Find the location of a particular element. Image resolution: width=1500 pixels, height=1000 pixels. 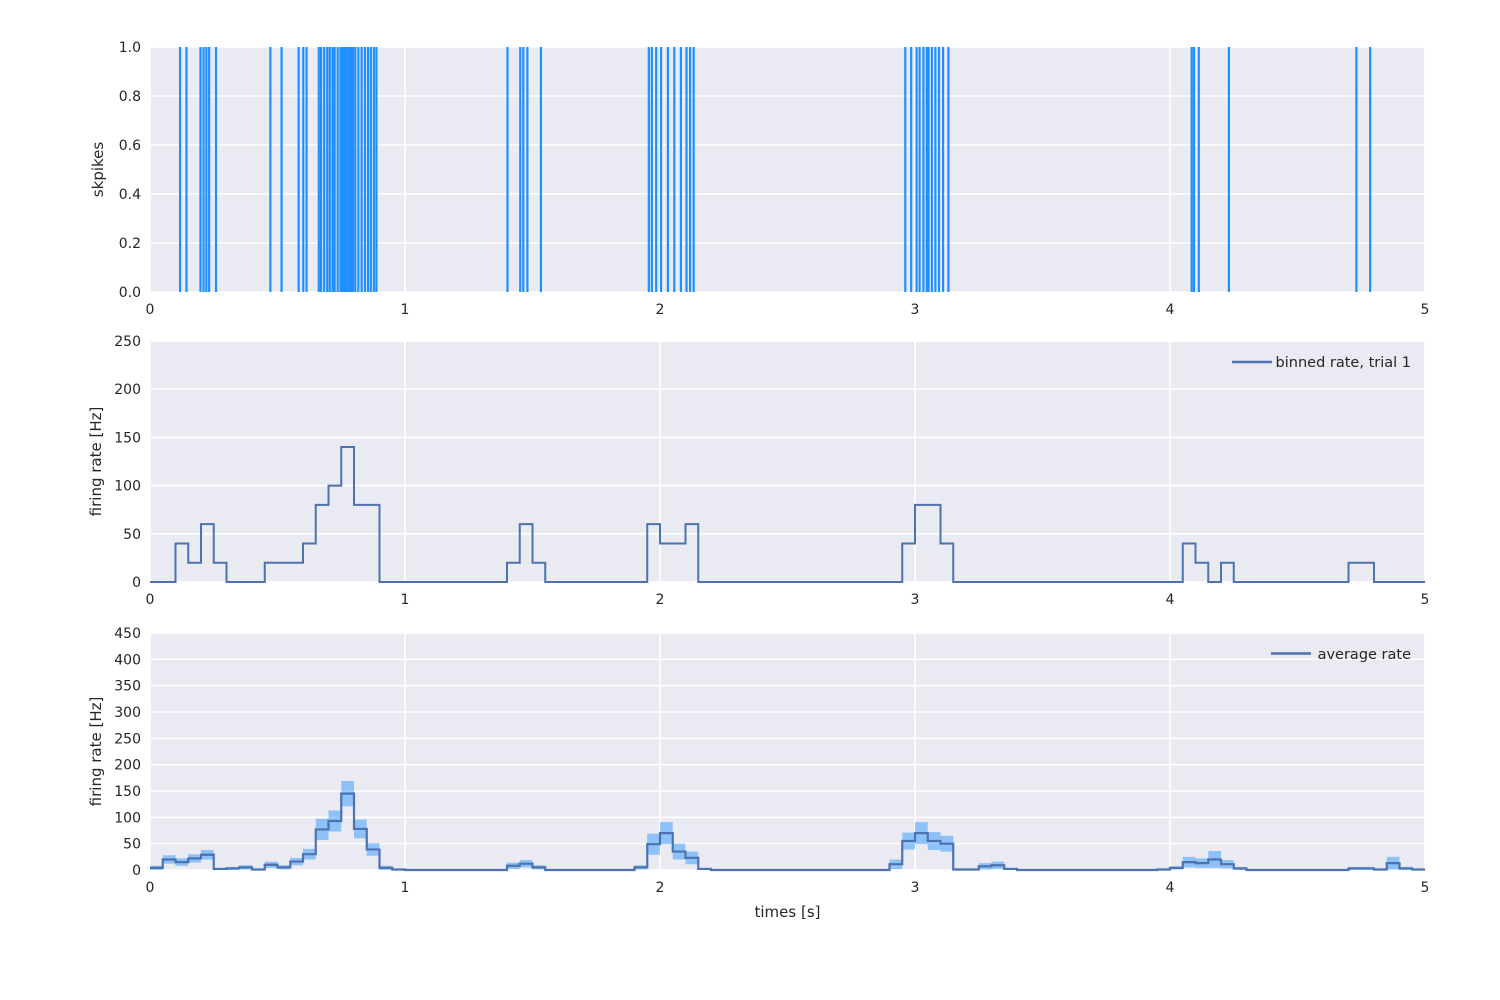

y-tick-label: 0.6 is located at coordinates (130, 146).